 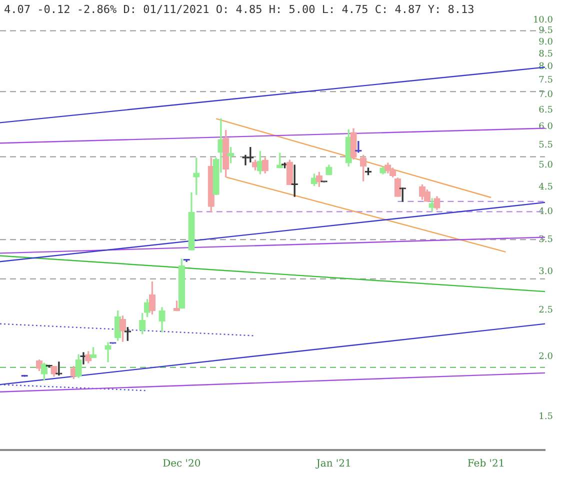 I want to click on y-tick-label: 2.0, so click(x=546, y=357).